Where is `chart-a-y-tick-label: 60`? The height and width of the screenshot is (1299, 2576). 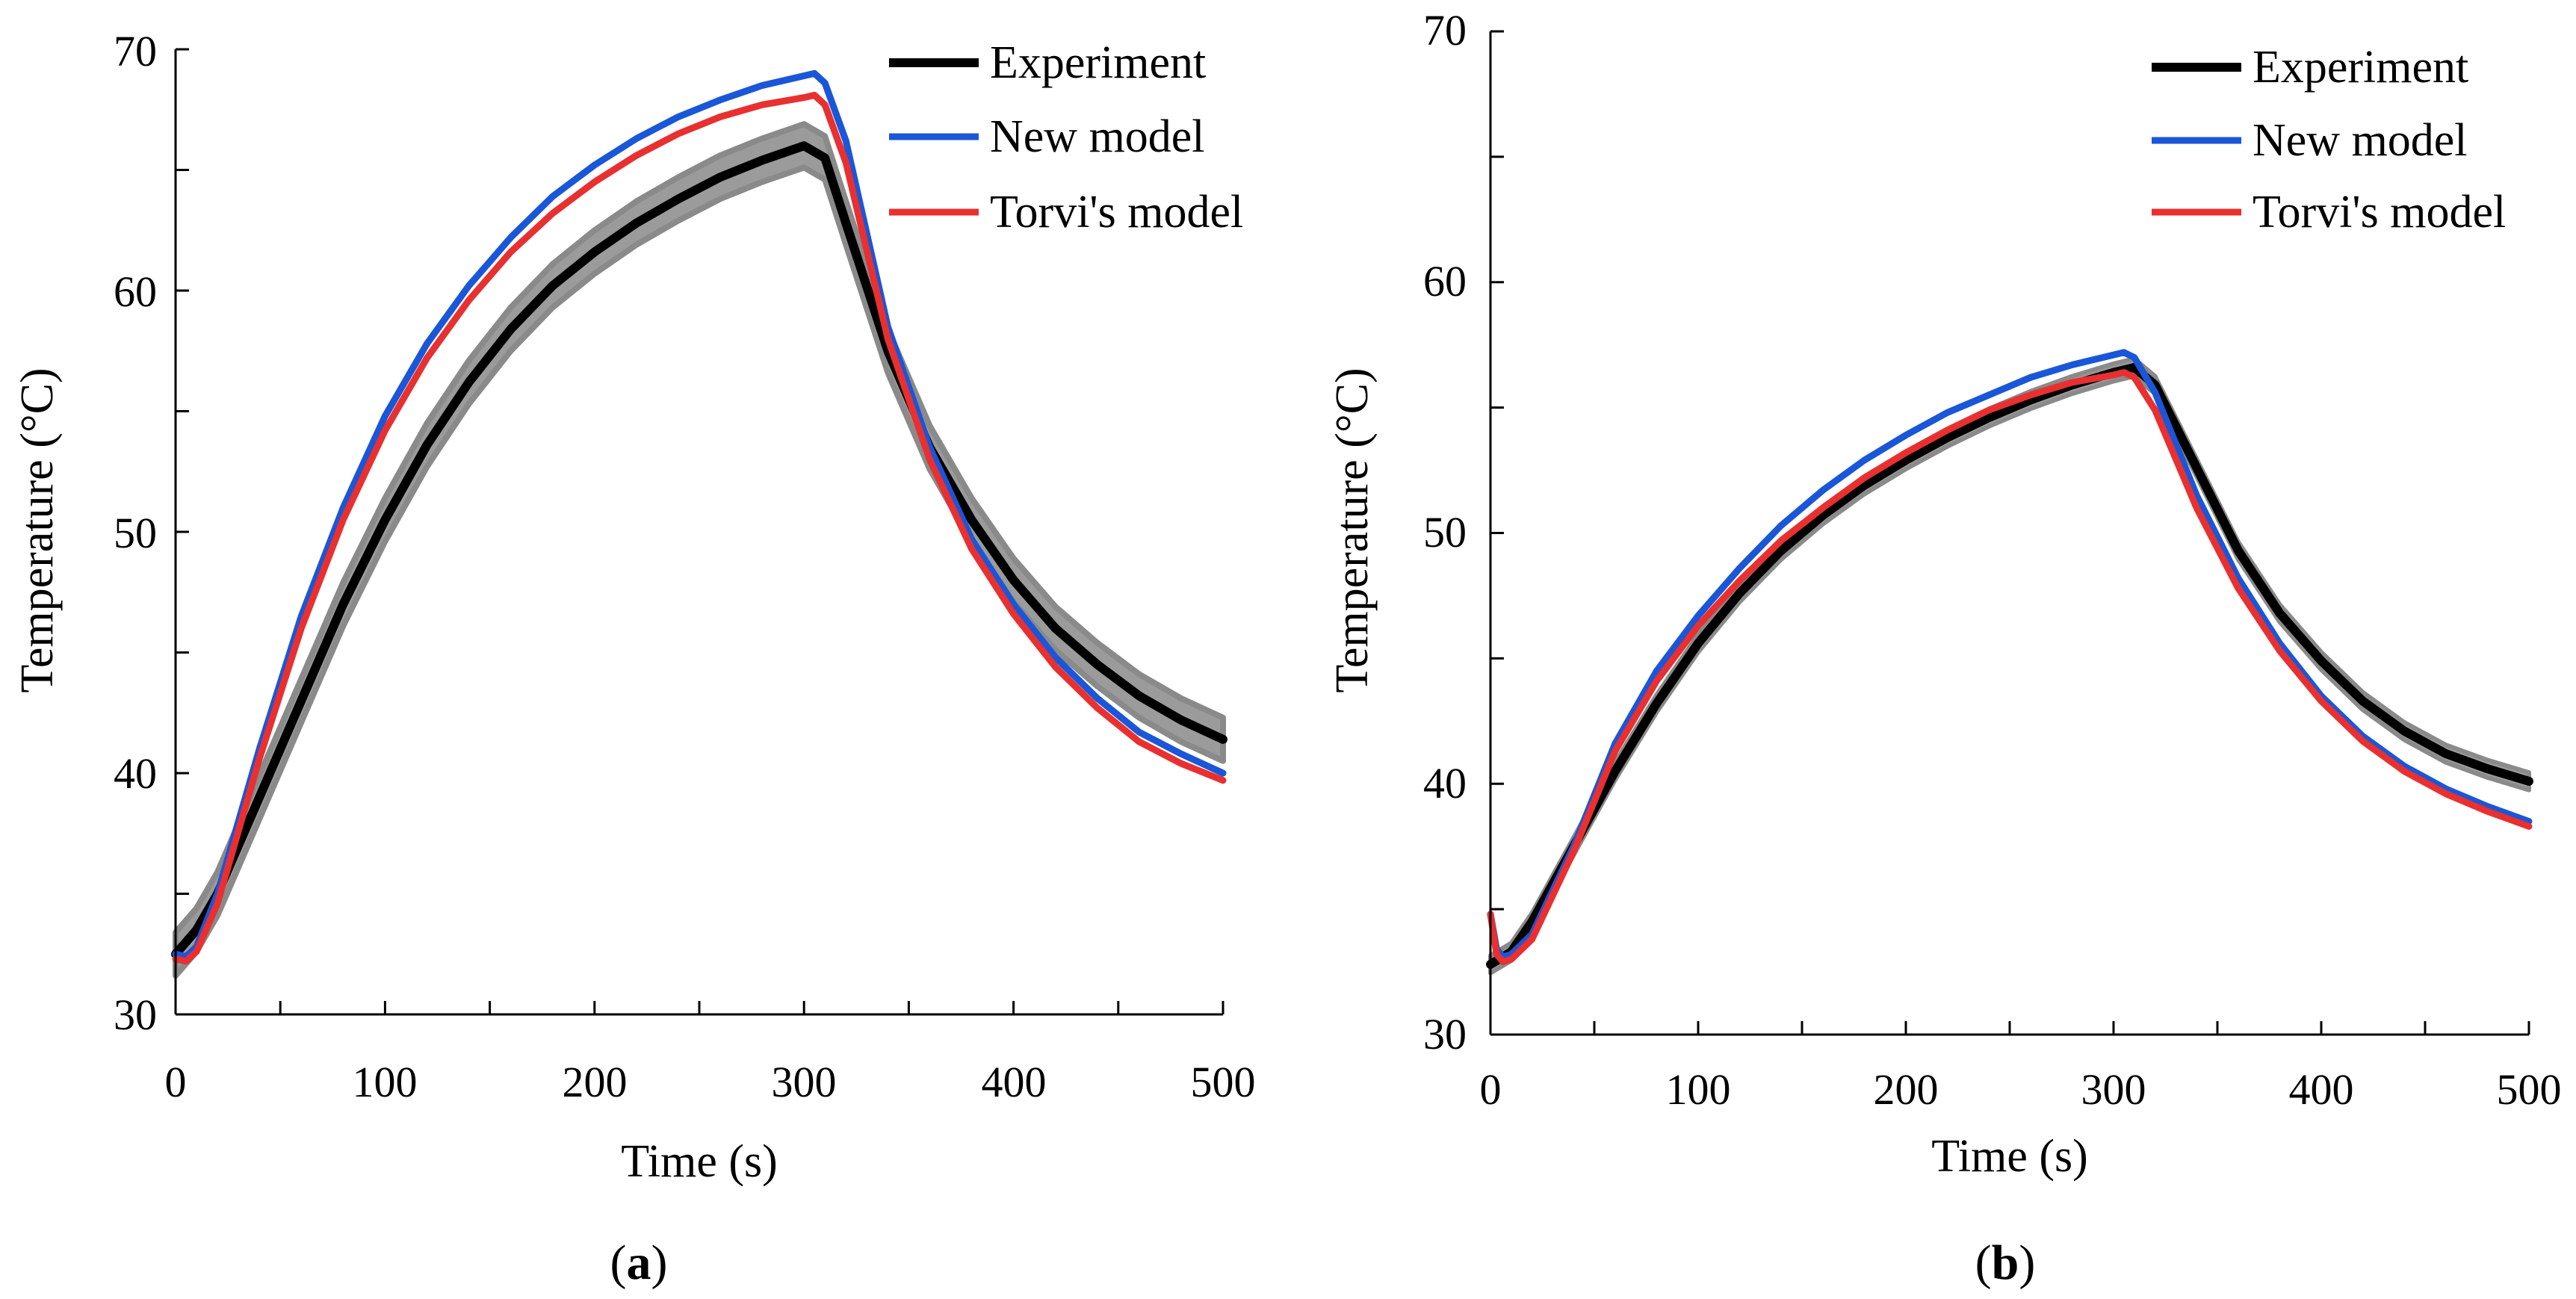
chart-a-y-tick-label: 60 is located at coordinates (135, 291).